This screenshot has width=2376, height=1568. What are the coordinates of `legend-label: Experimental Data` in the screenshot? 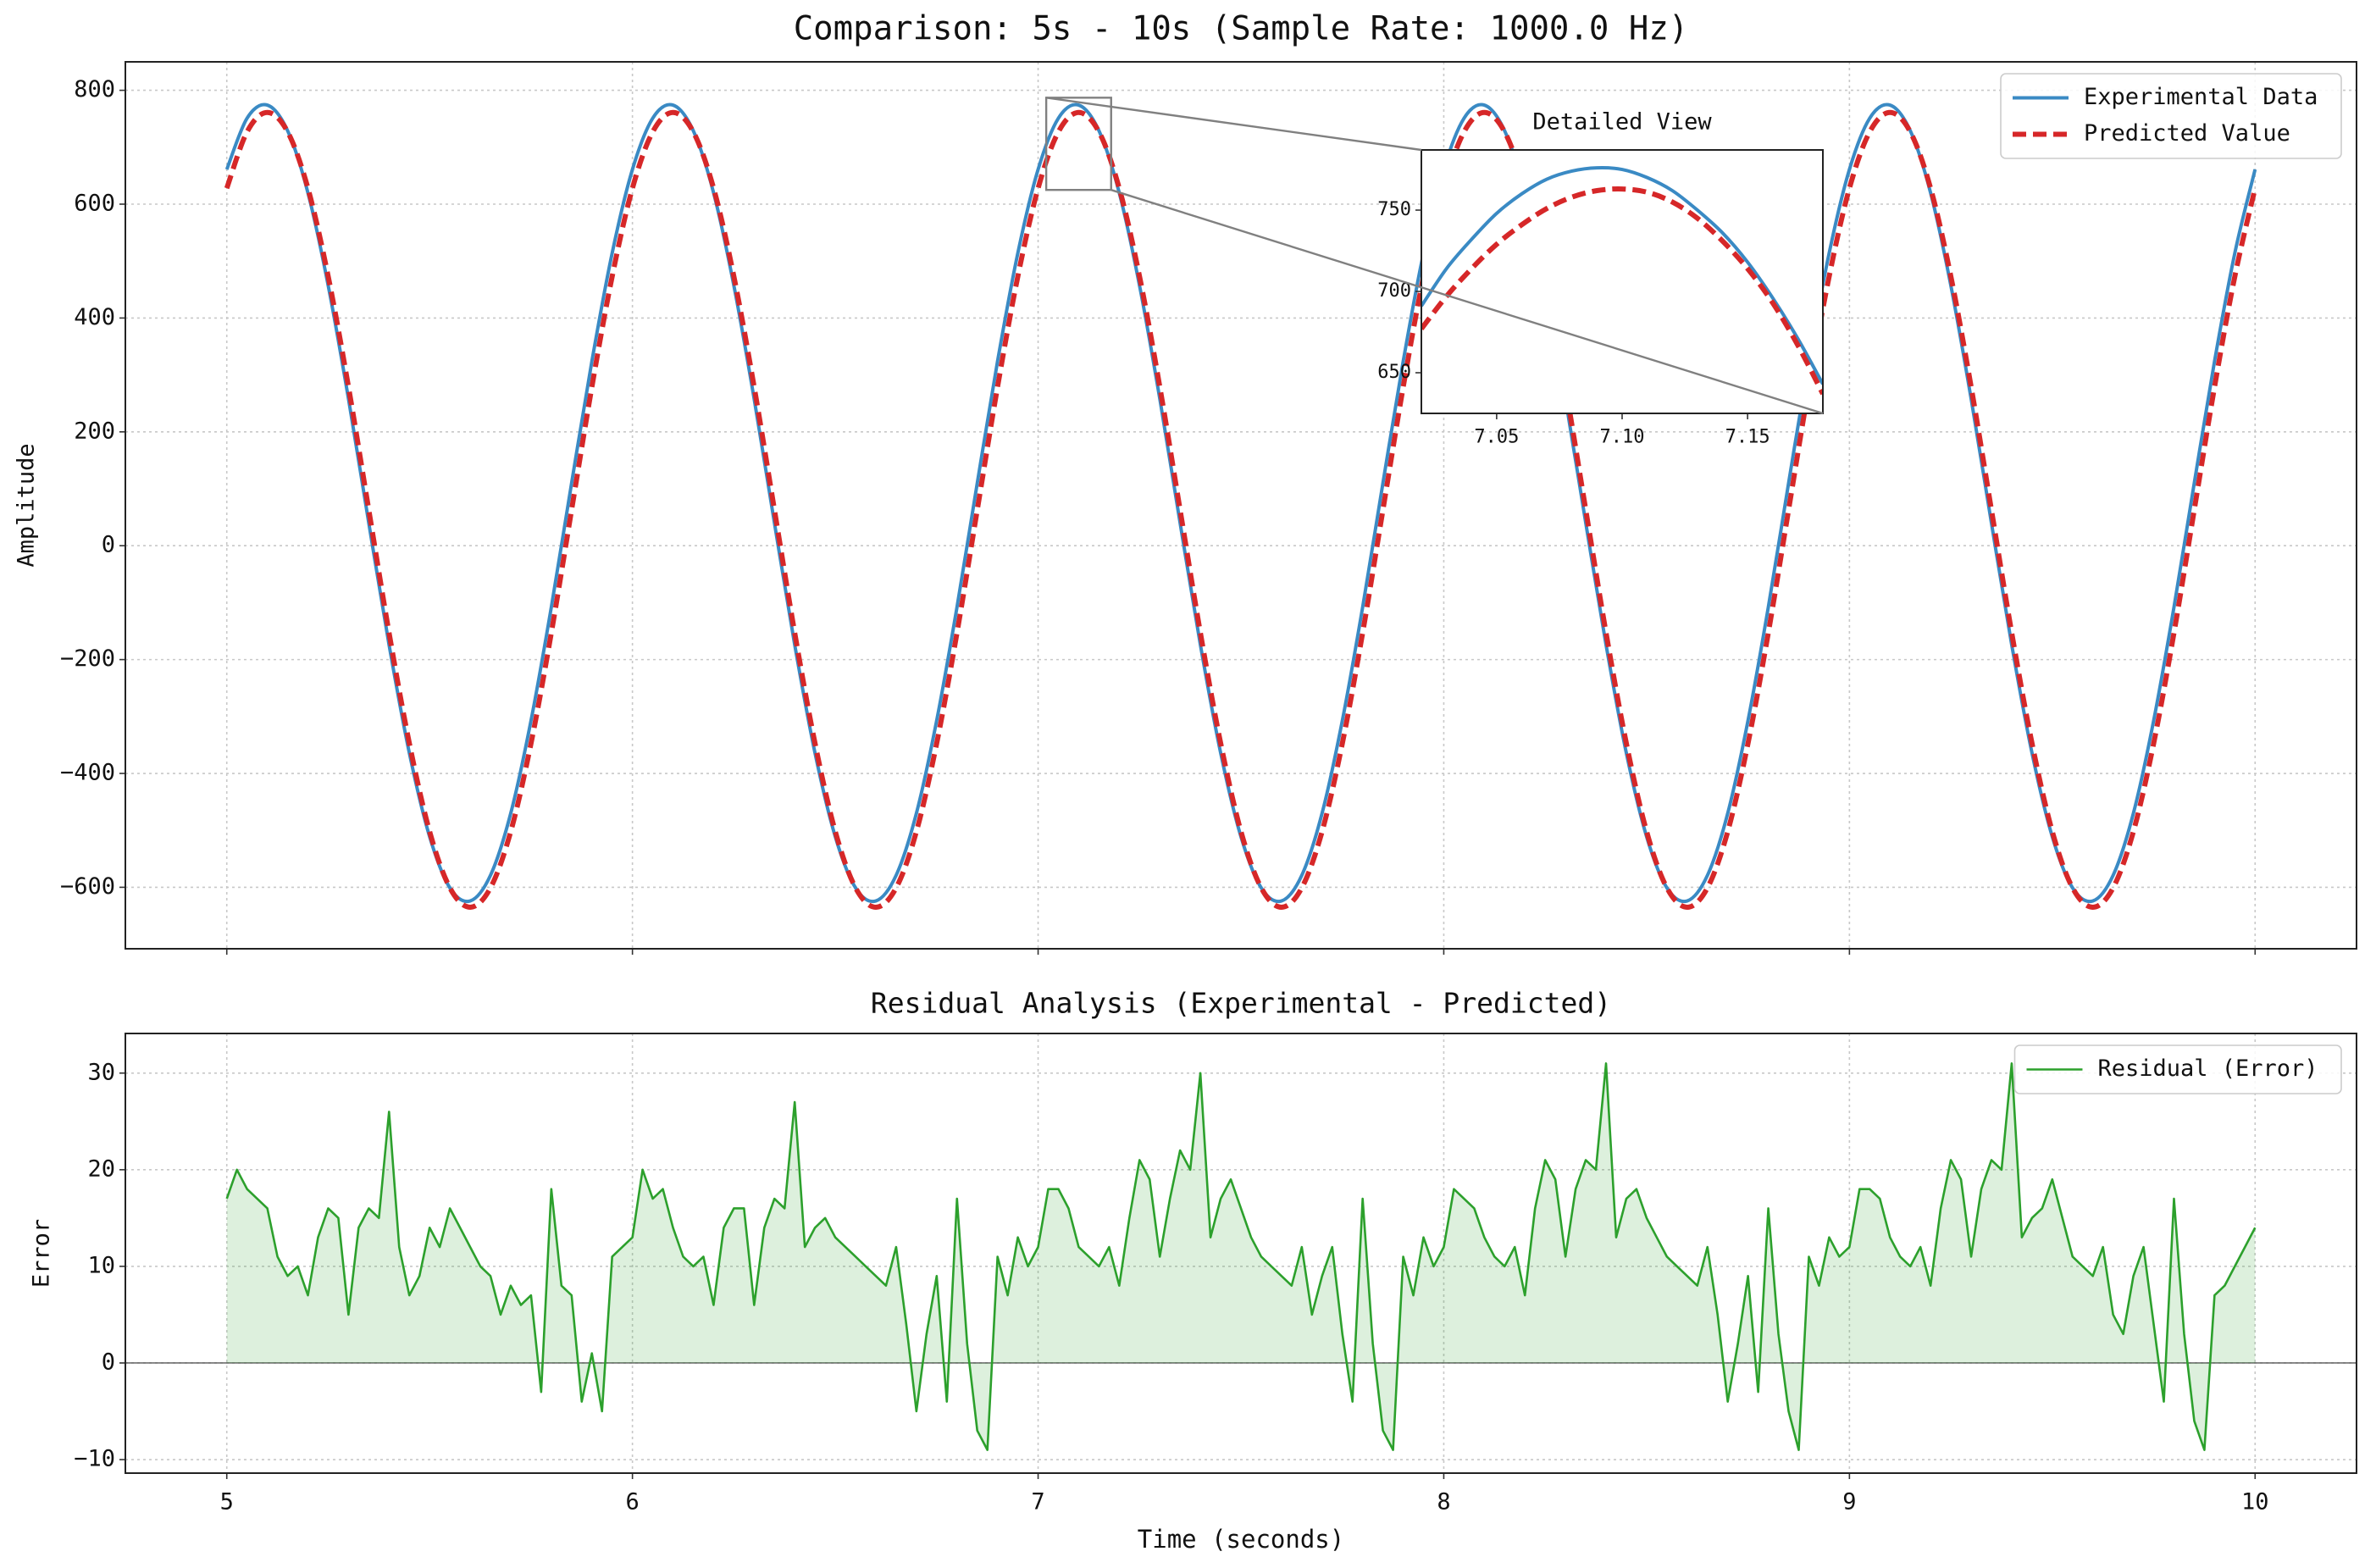 It's located at (2201, 97).